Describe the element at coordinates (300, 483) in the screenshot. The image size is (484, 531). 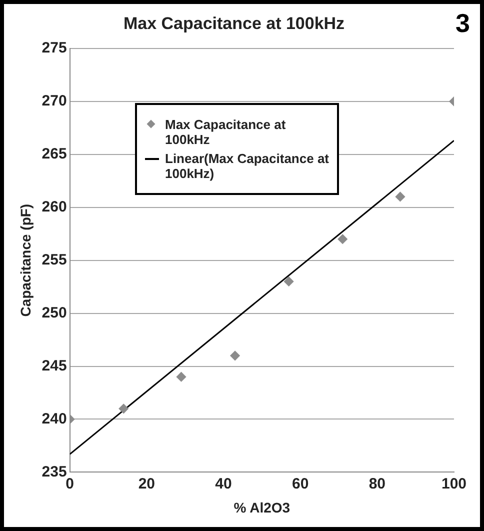
I see `x-tick-label: 60` at that location.